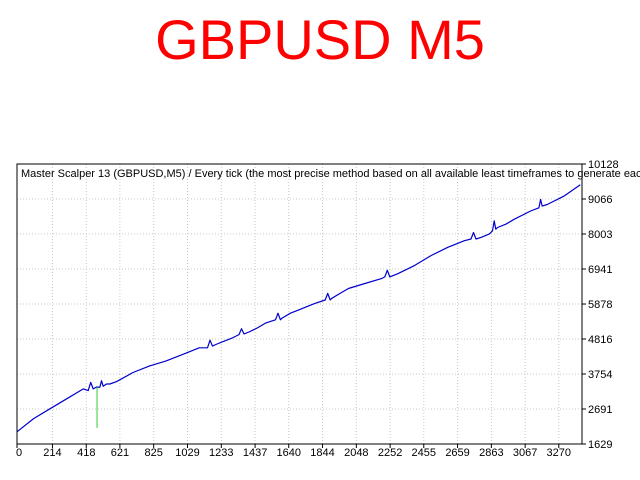 The width and height of the screenshot is (640, 480). Describe the element at coordinates (424, 453) in the screenshot. I see `x-tick-label: 2455` at that location.